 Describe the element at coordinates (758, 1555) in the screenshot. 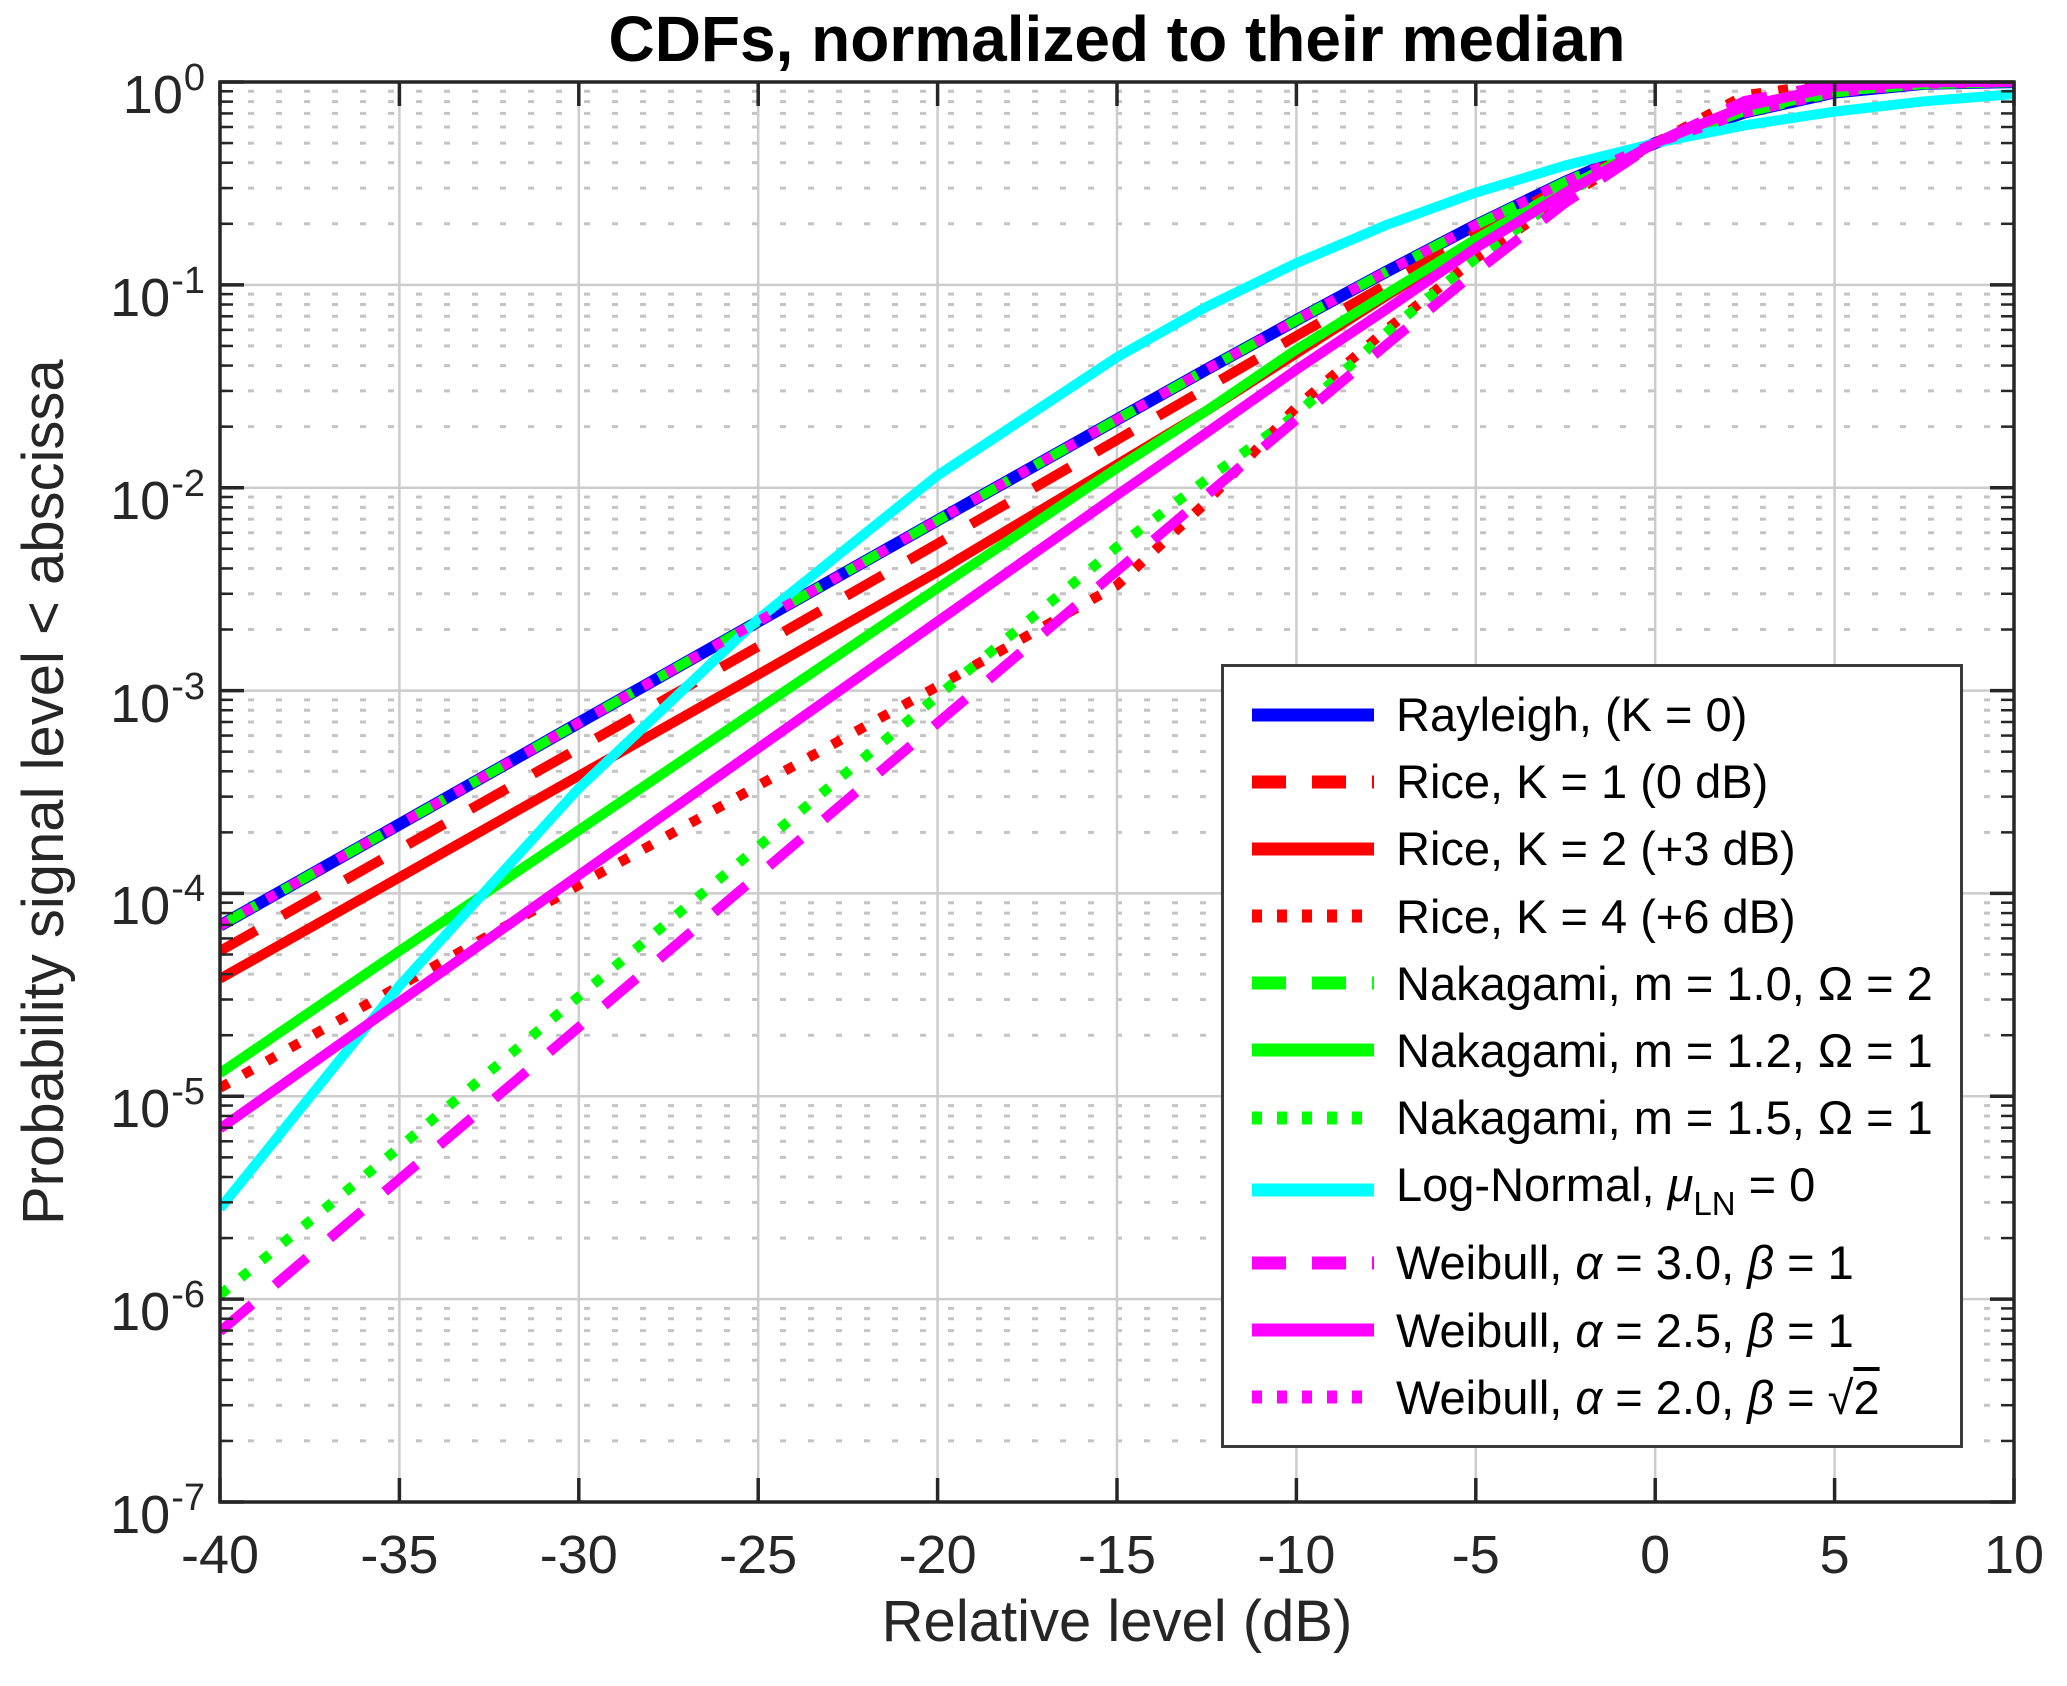

I see `x-tick-label: -25` at that location.